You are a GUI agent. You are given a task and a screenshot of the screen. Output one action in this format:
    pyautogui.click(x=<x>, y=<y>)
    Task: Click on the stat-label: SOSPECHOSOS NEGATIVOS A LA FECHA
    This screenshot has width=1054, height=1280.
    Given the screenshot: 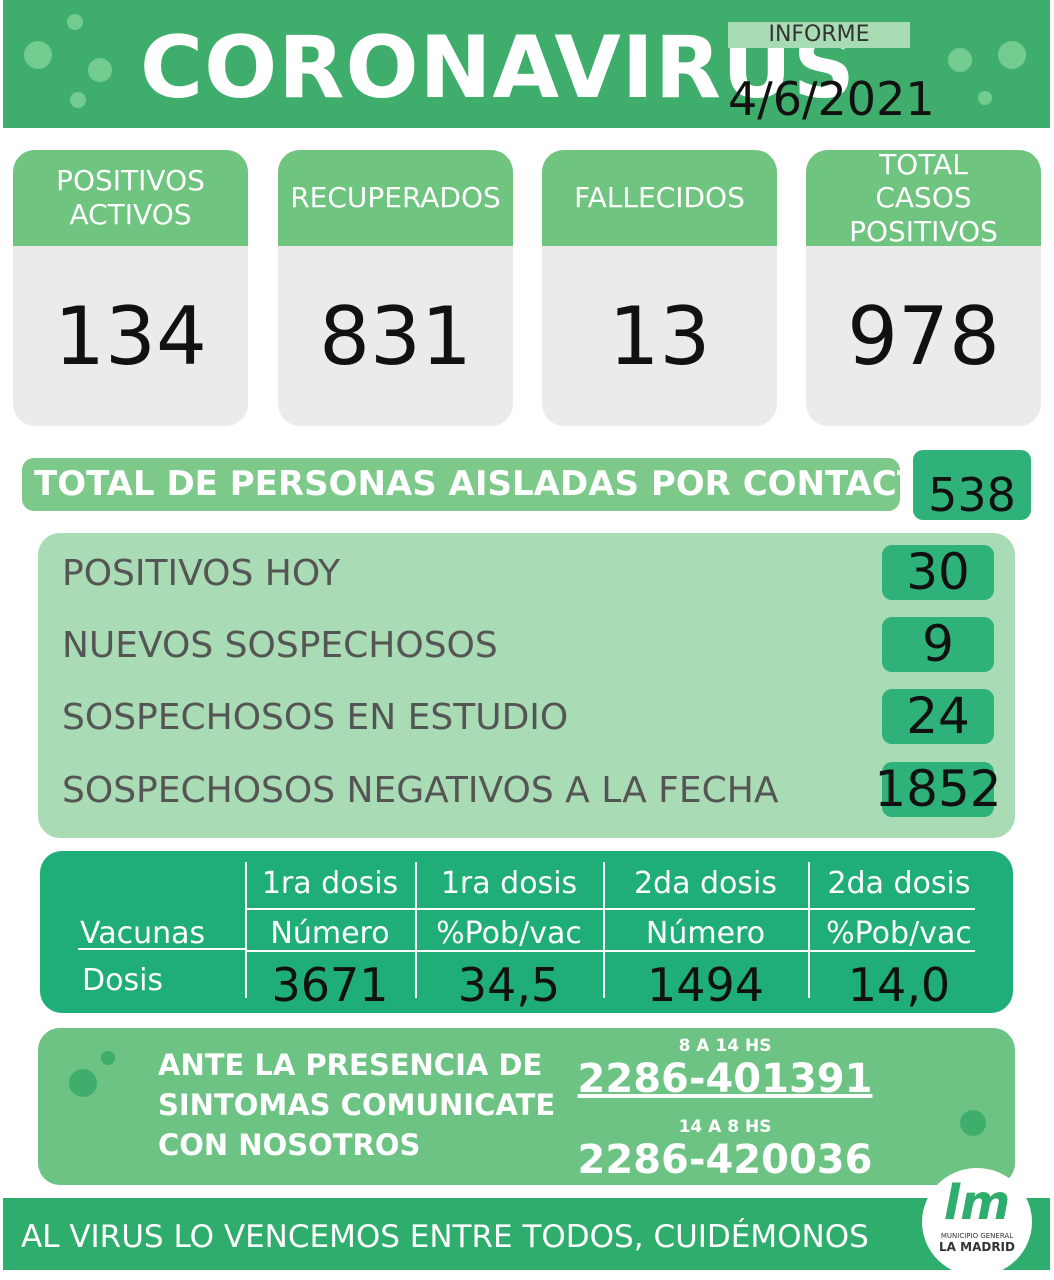 What is the action you would take?
    pyautogui.click(x=420, y=790)
    